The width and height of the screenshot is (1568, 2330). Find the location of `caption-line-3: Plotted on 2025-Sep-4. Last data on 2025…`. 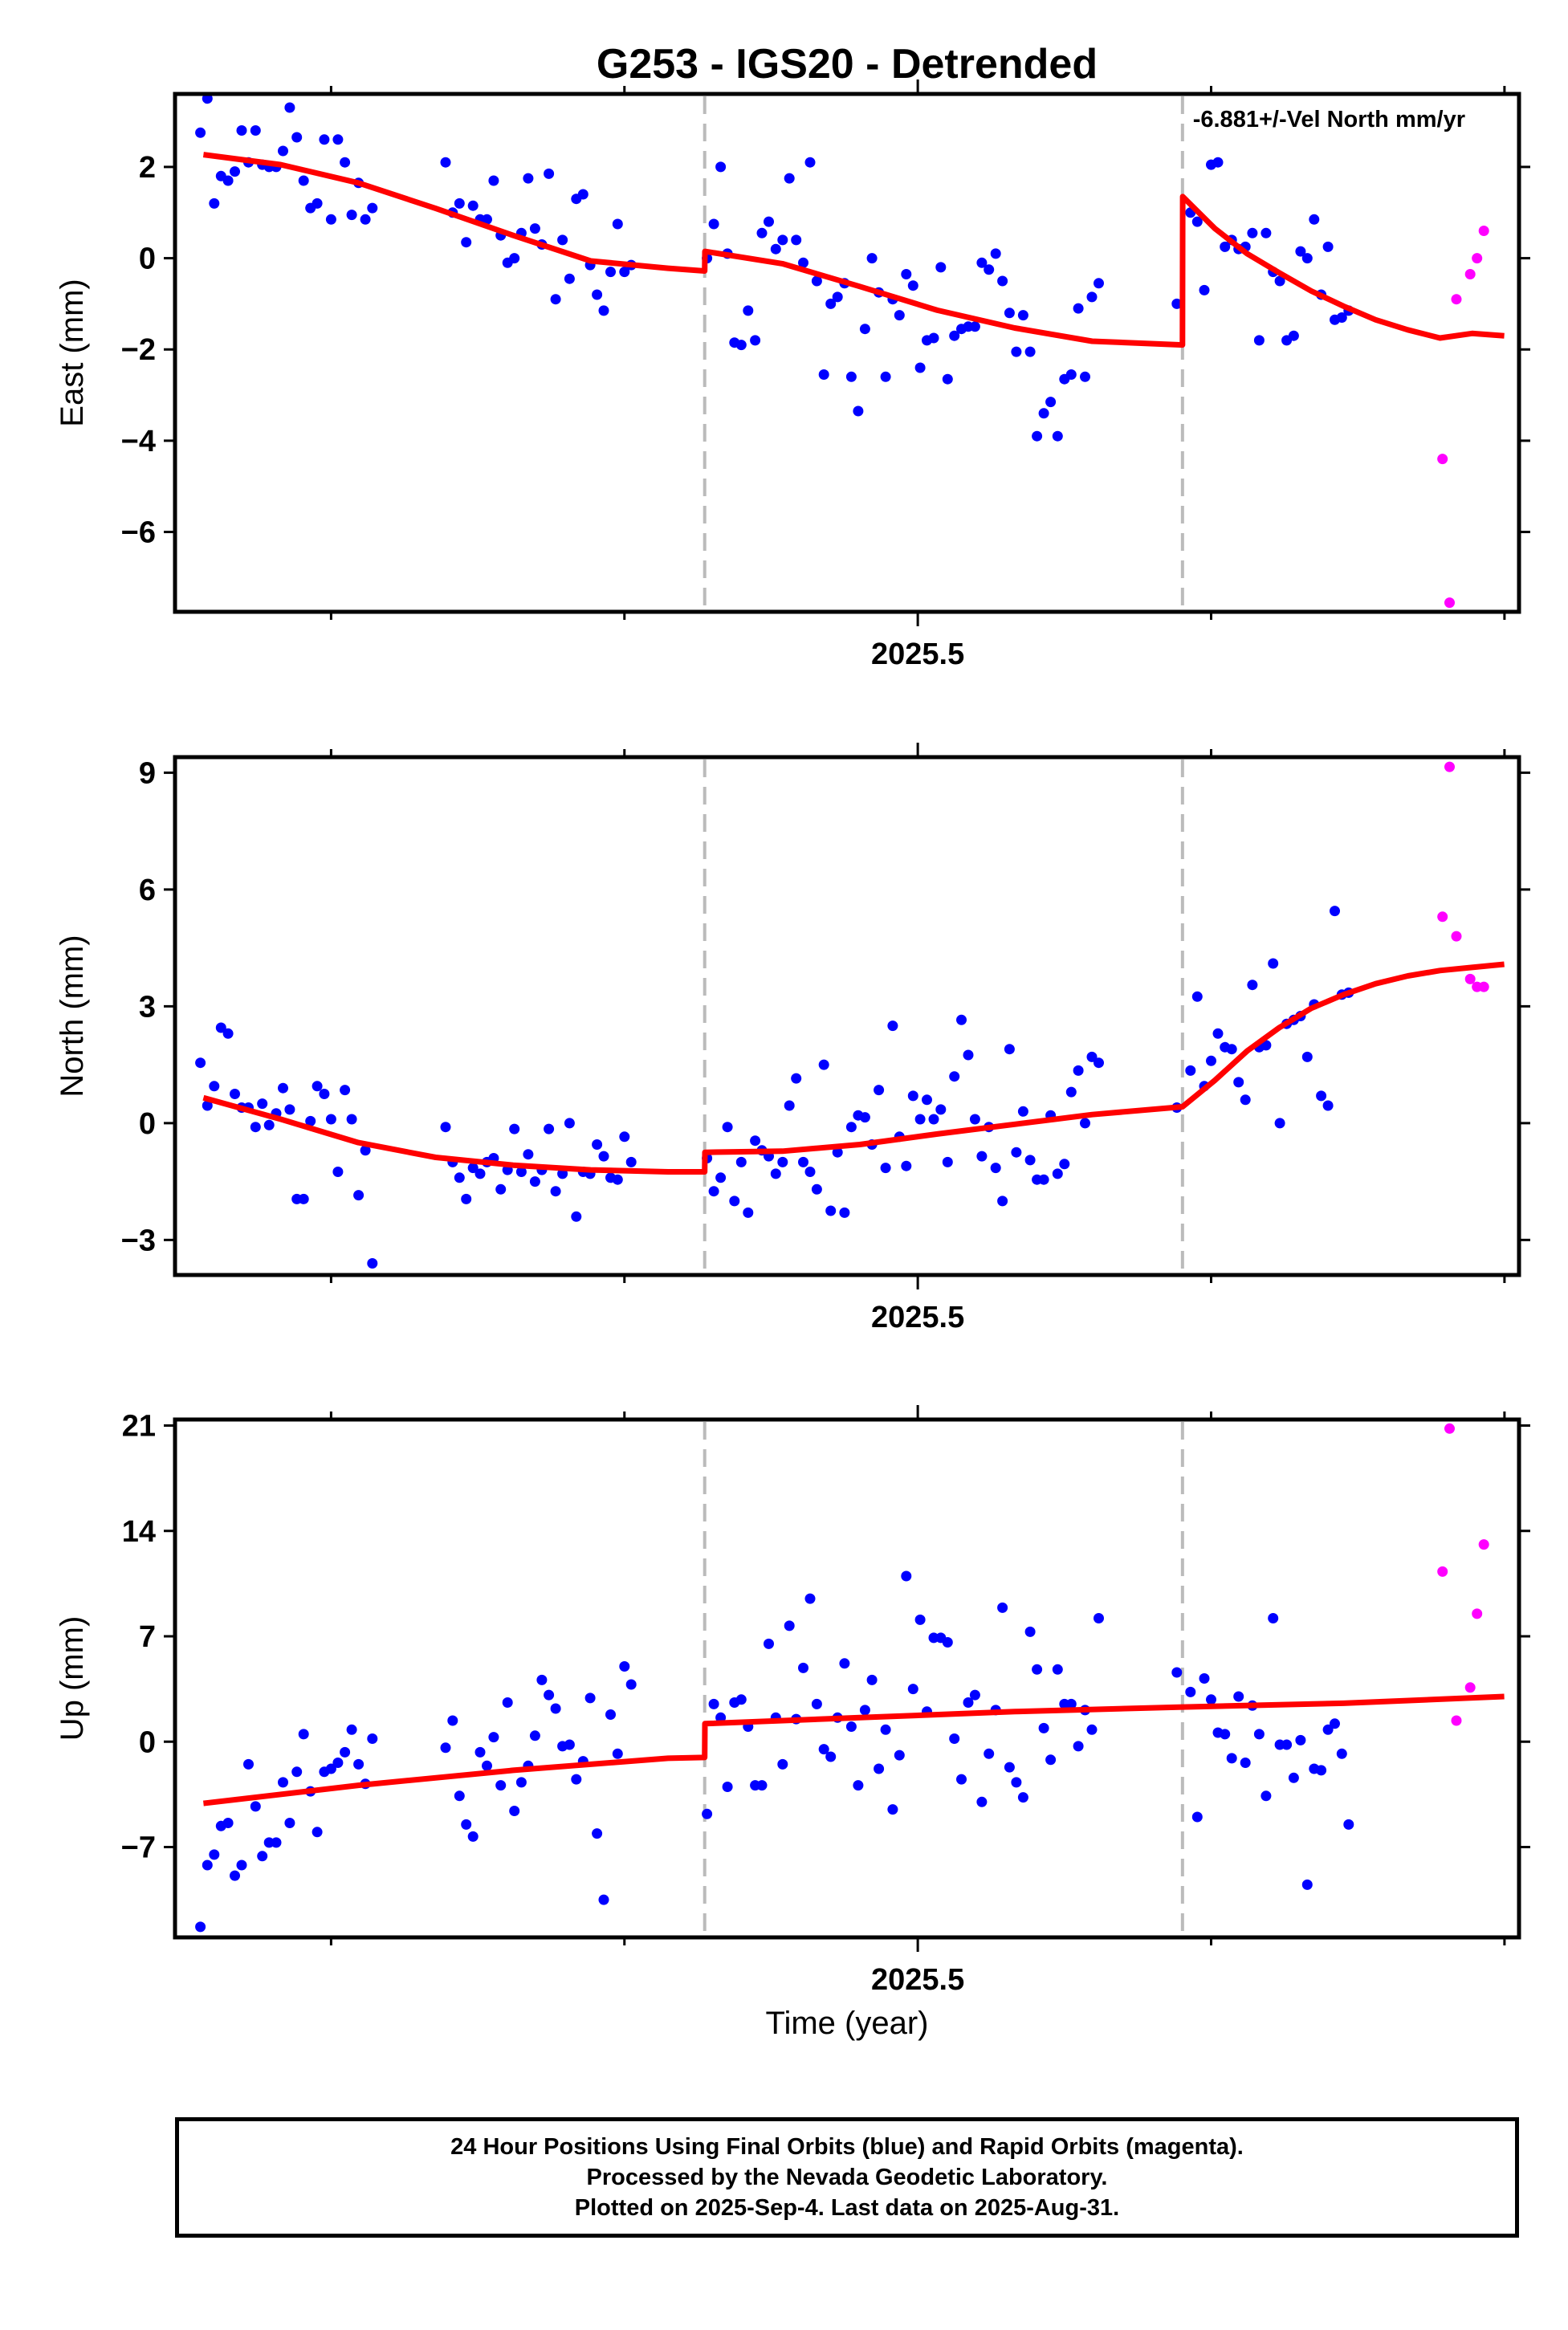

caption-line-3: Plotted on 2025-Sep-4. Last data on 2025… is located at coordinates (847, 2208).